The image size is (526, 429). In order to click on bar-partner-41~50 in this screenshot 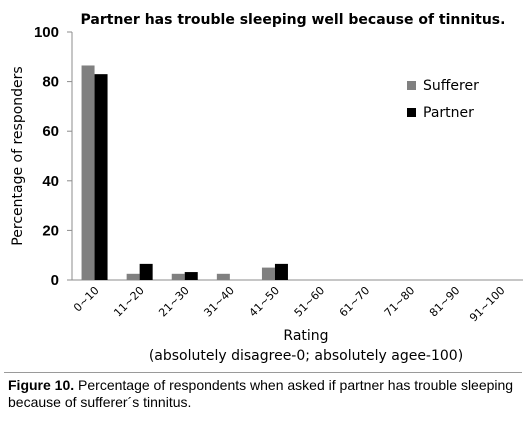, I will do `click(281, 271)`.